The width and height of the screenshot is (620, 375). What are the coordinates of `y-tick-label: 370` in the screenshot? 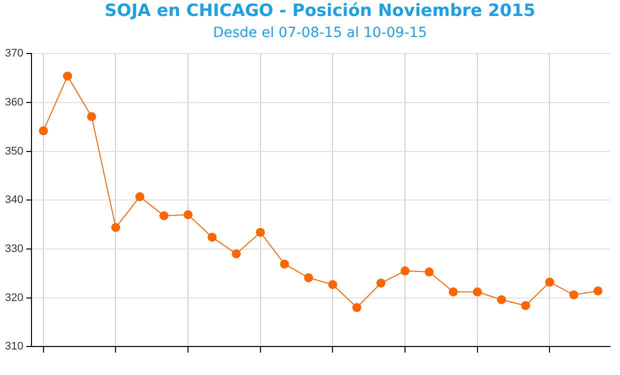 It's located at (14, 54).